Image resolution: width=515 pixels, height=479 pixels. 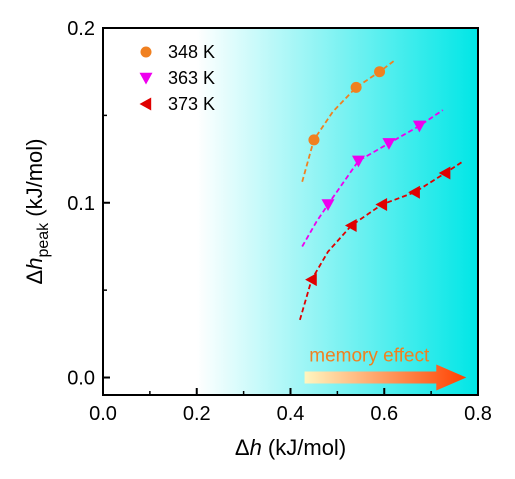 I want to click on y-tick-label-2: 0.2, so click(x=81, y=29).